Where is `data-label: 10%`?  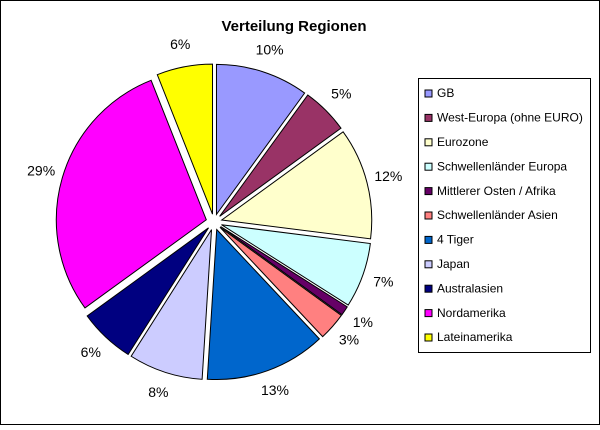 data-label: 10% is located at coordinates (270, 50).